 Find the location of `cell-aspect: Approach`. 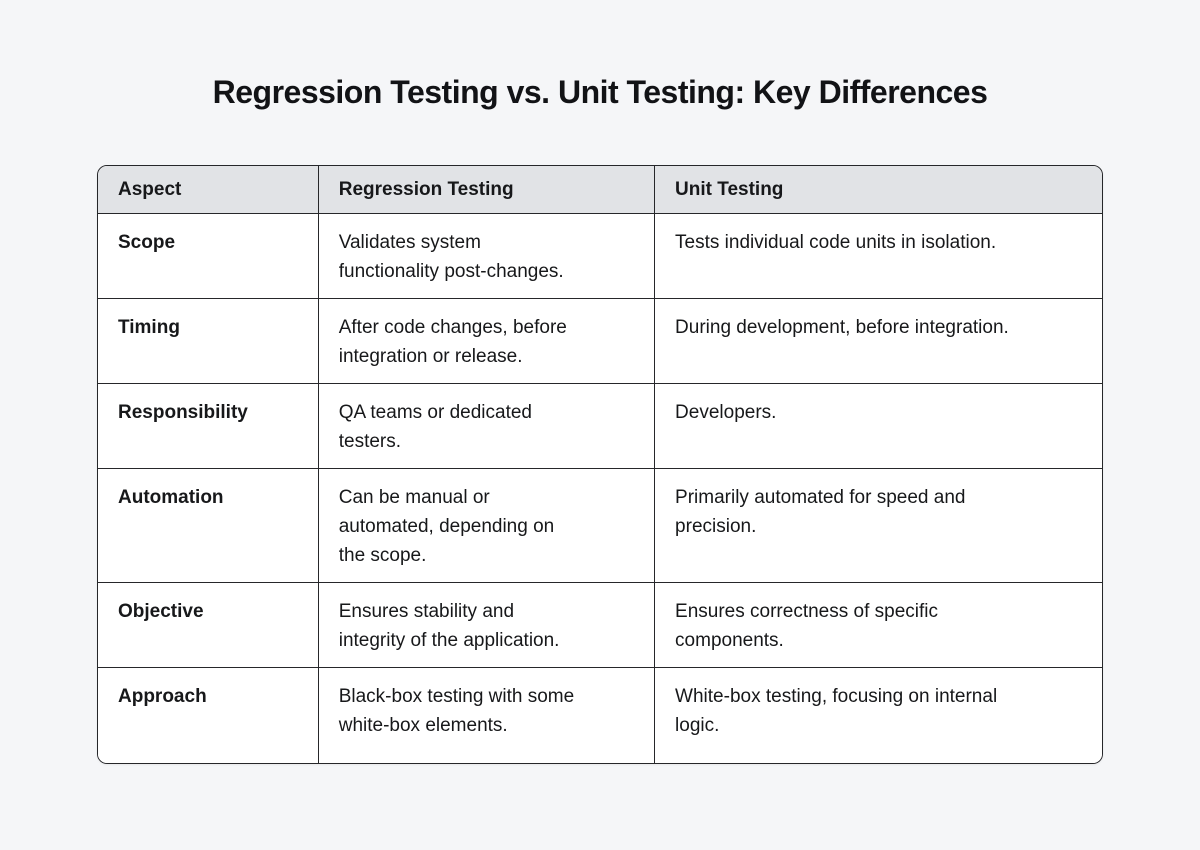

cell-aspect: Approach is located at coordinates (208, 715).